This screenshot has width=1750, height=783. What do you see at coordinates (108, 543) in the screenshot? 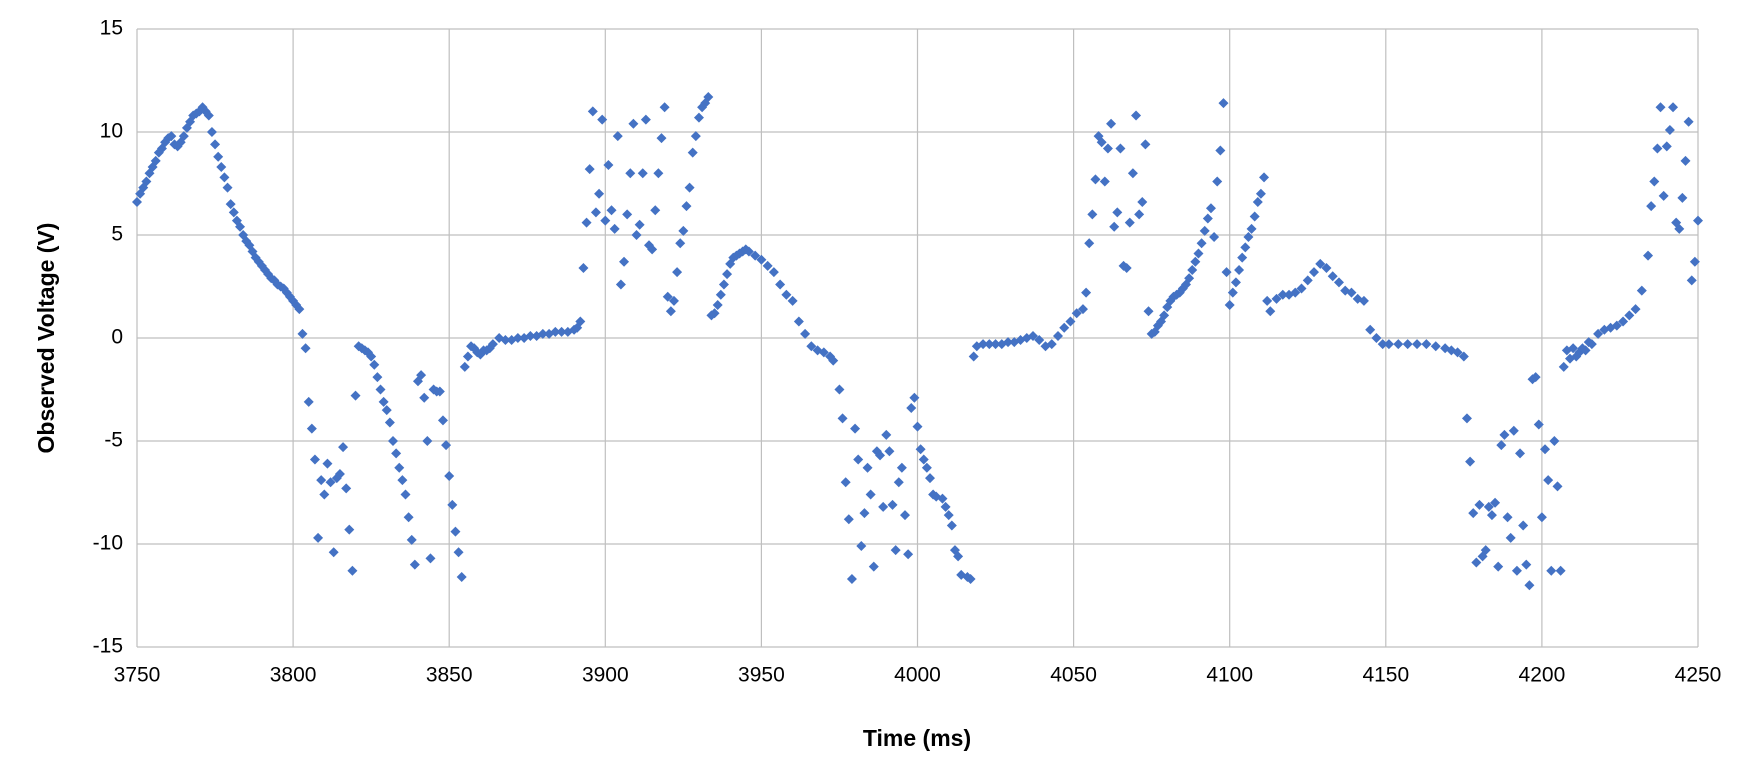
I see `y-tick-label: -10` at bounding box center [108, 543].